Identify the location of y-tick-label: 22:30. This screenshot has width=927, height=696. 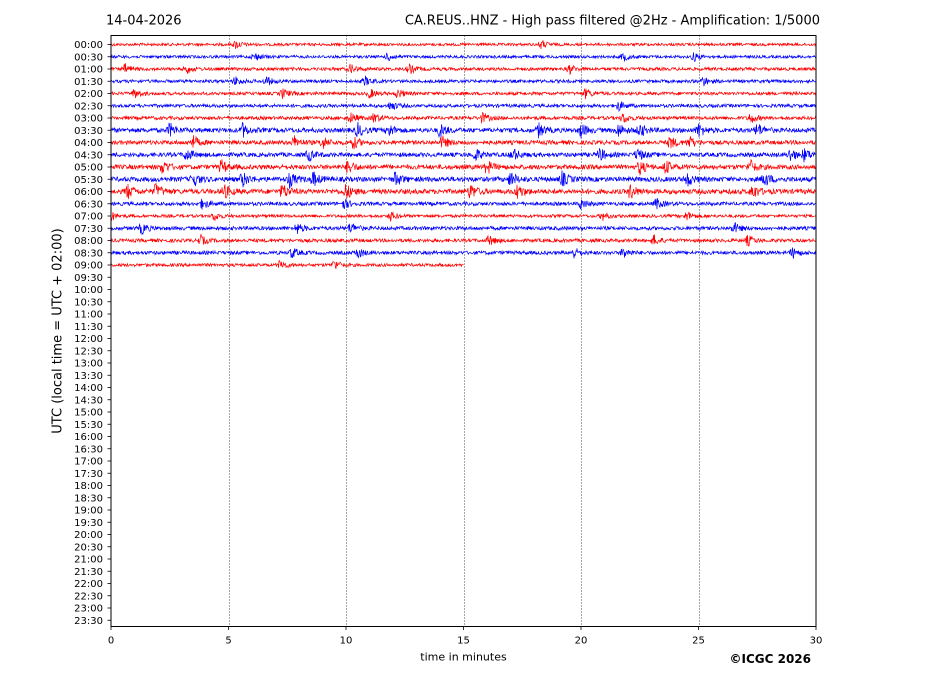
(88, 596).